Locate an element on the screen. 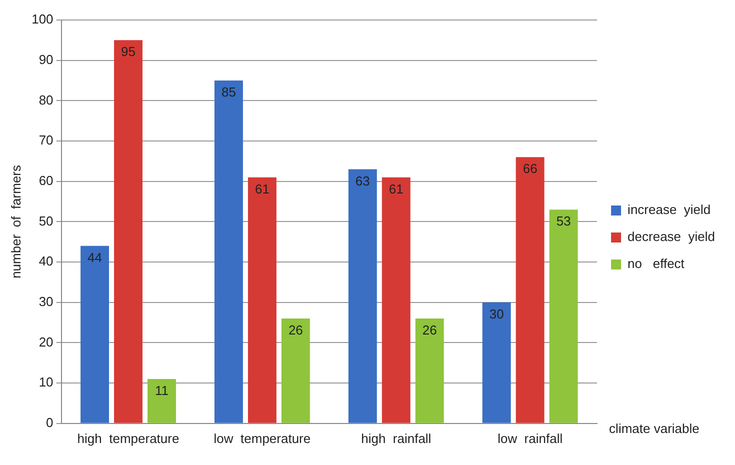 The width and height of the screenshot is (735, 465). y-tick-label: 90 is located at coordinates (46, 59).